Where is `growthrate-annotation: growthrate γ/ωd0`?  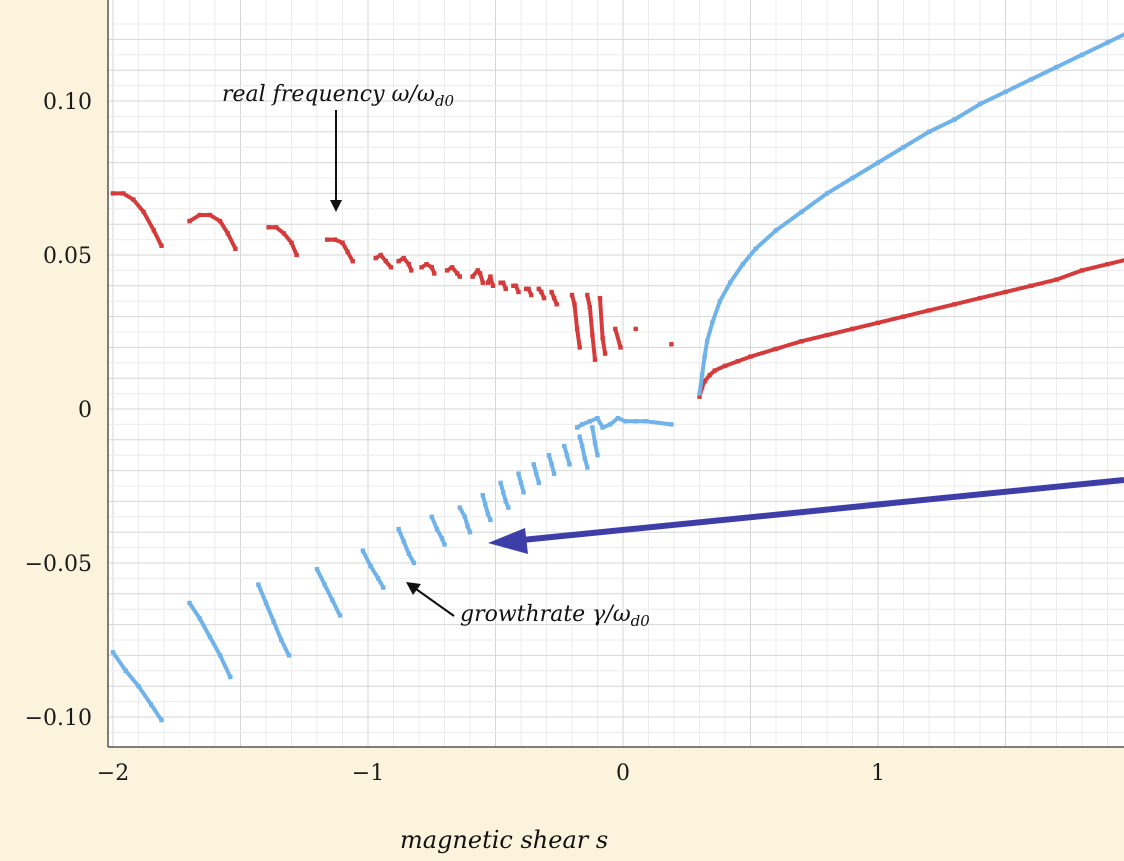
growthrate-annotation: growthrate γ/ωd0 is located at coordinates (528, 606).